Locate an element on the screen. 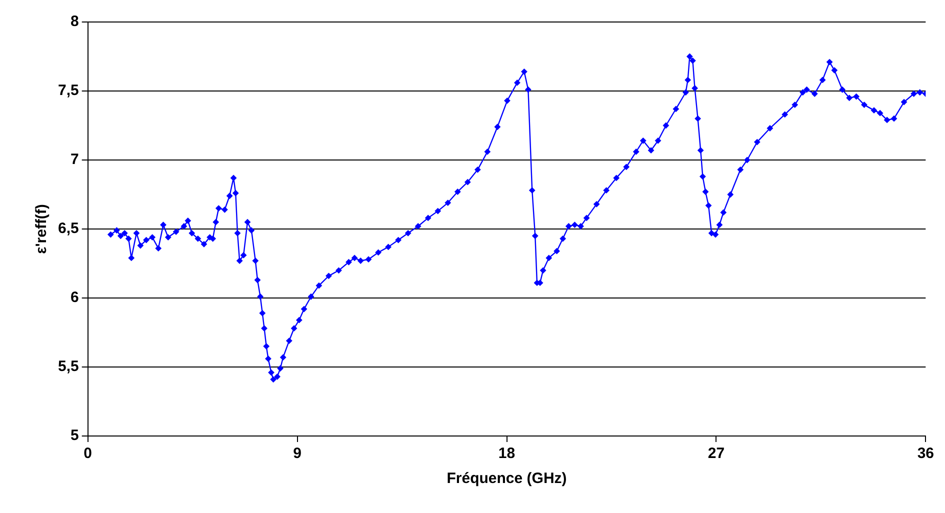 The width and height of the screenshot is (945, 513). x-tick-label: 9 is located at coordinates (297, 453).